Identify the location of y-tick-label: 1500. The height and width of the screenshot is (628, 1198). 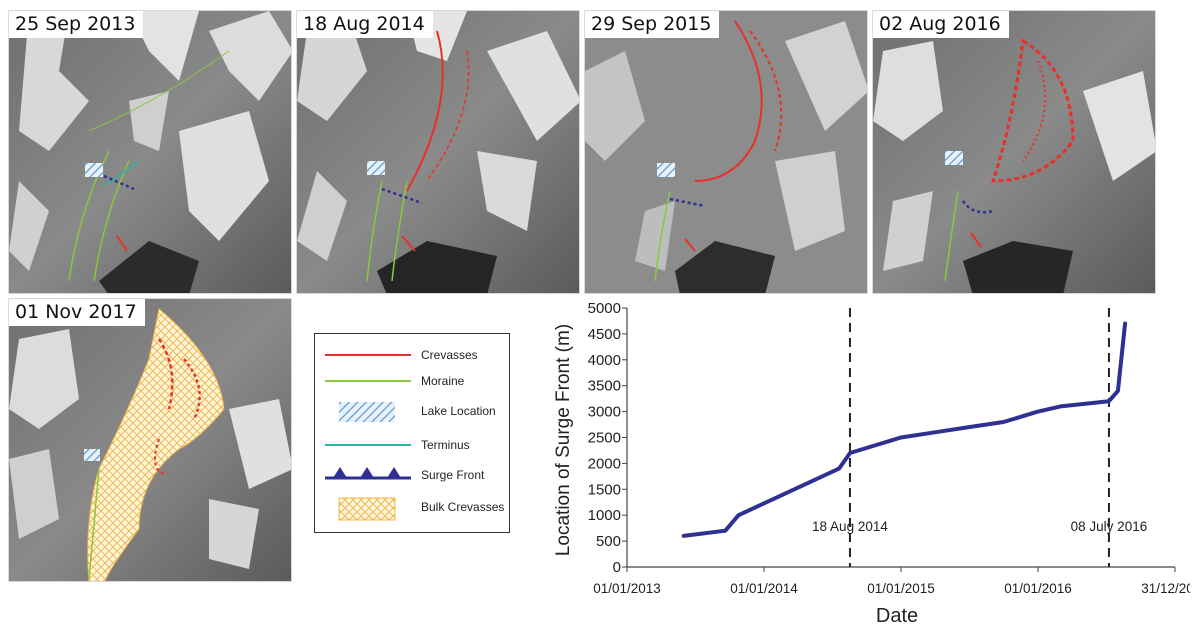
(604, 489).